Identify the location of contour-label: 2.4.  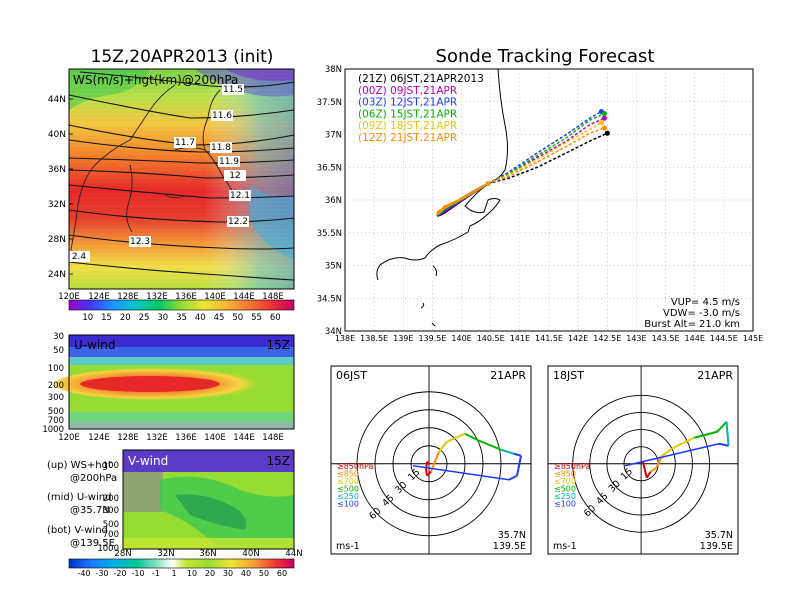
(79, 257).